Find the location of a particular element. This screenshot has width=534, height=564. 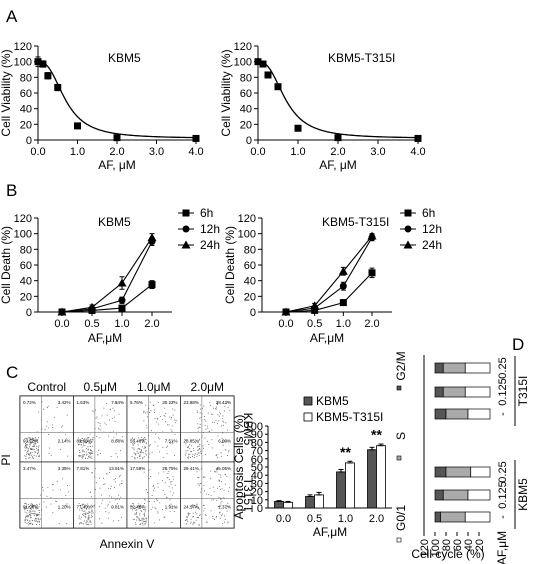

flow-y-axis-label: PI is located at coordinates (6, 459).